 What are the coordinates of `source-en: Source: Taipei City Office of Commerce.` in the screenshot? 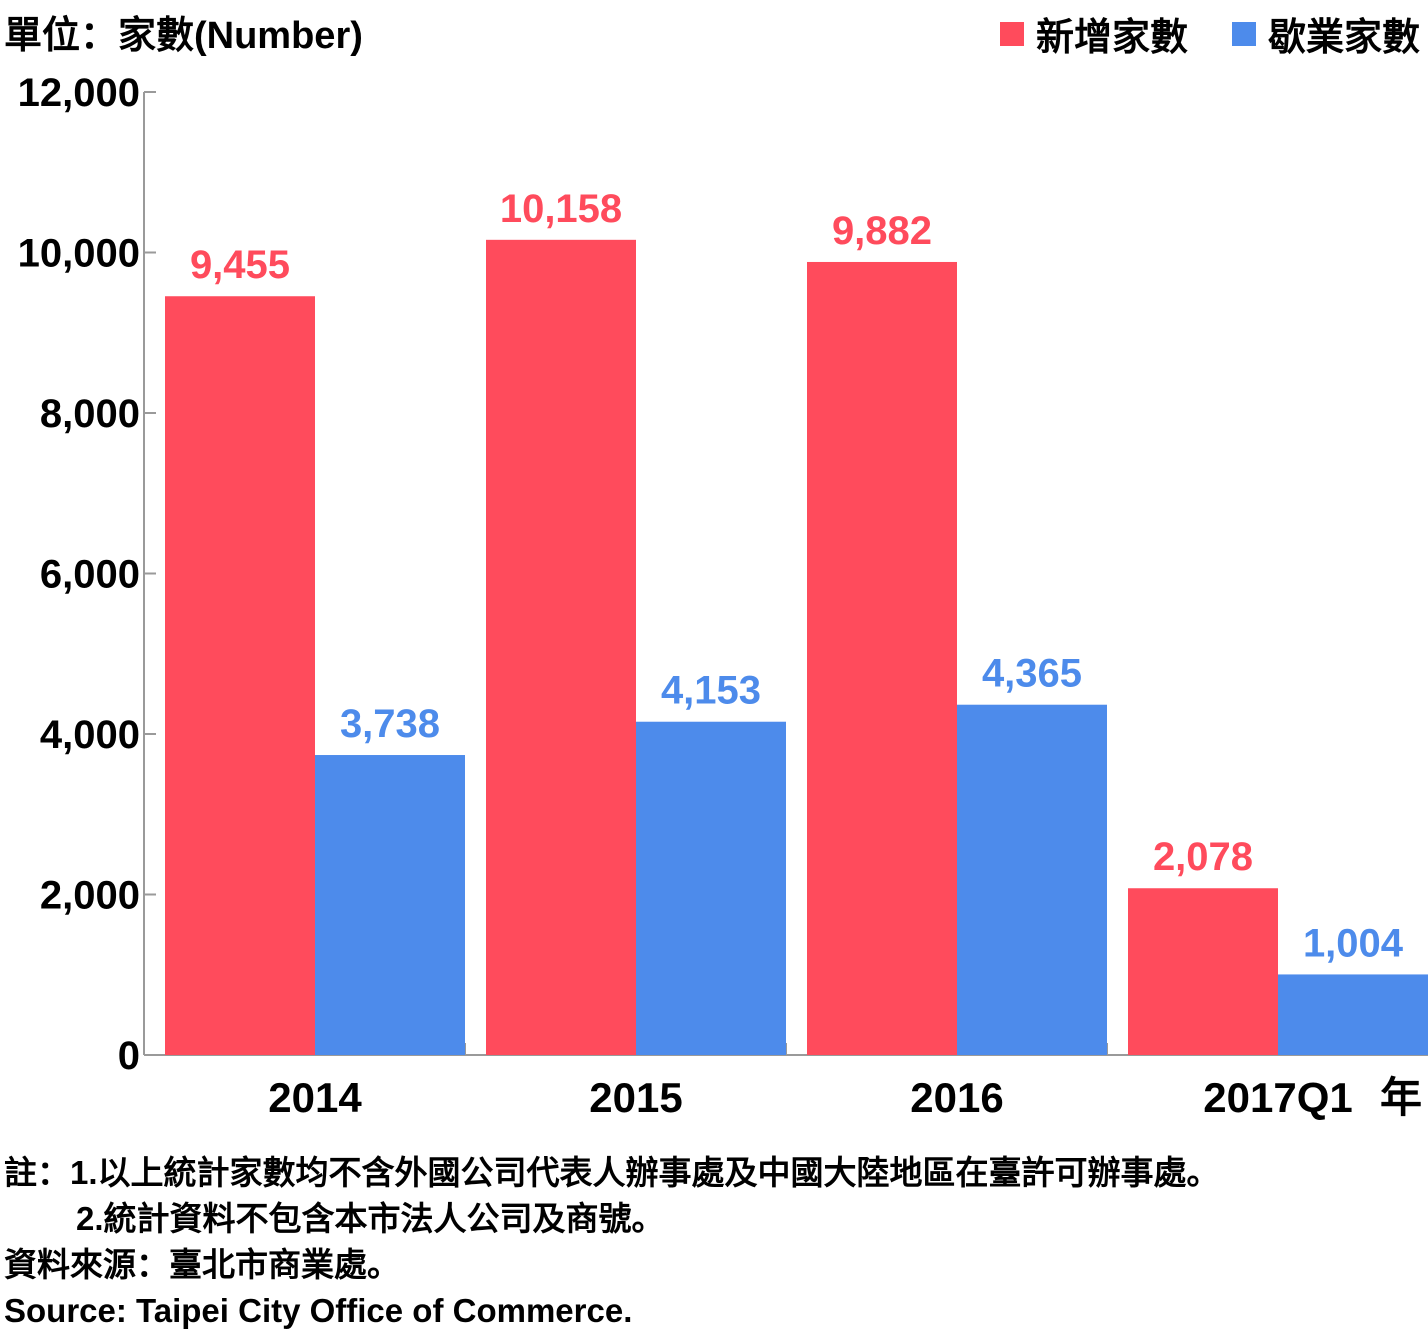 It's located at (318, 1310).